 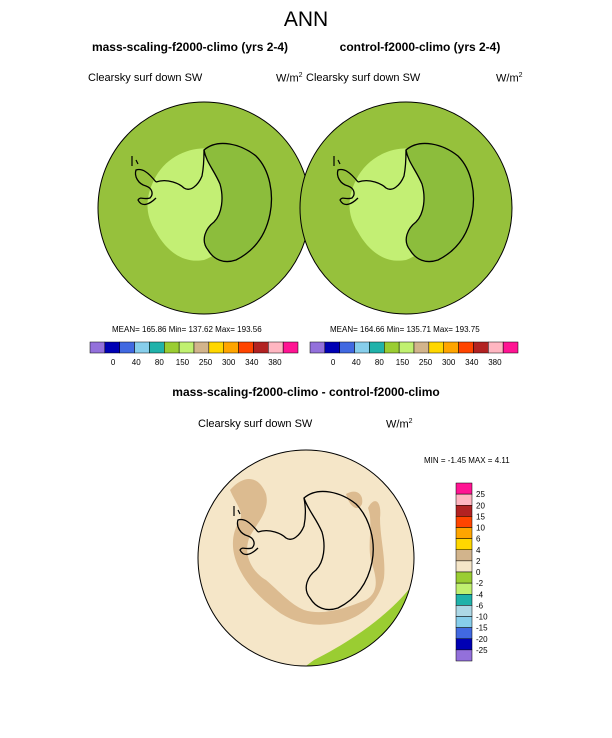 I want to click on panel-1-colorbar-tick-label: 250, so click(x=206, y=362).